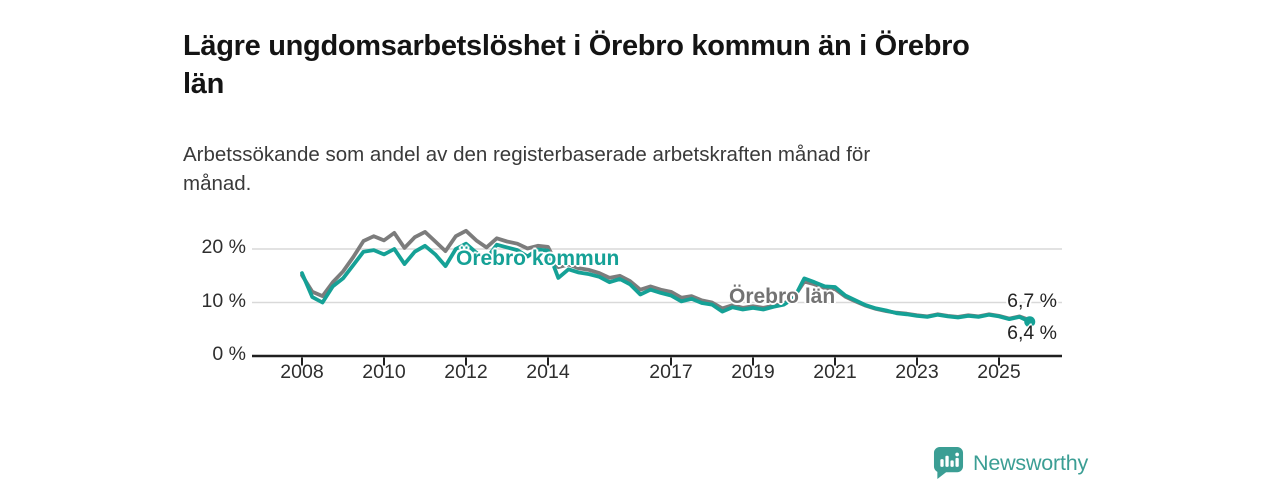 This screenshot has height=480, width=1280. Describe the element at coordinates (1032, 301) in the screenshot. I see `end-value-label-orebro-lan: 6,7 %` at that location.